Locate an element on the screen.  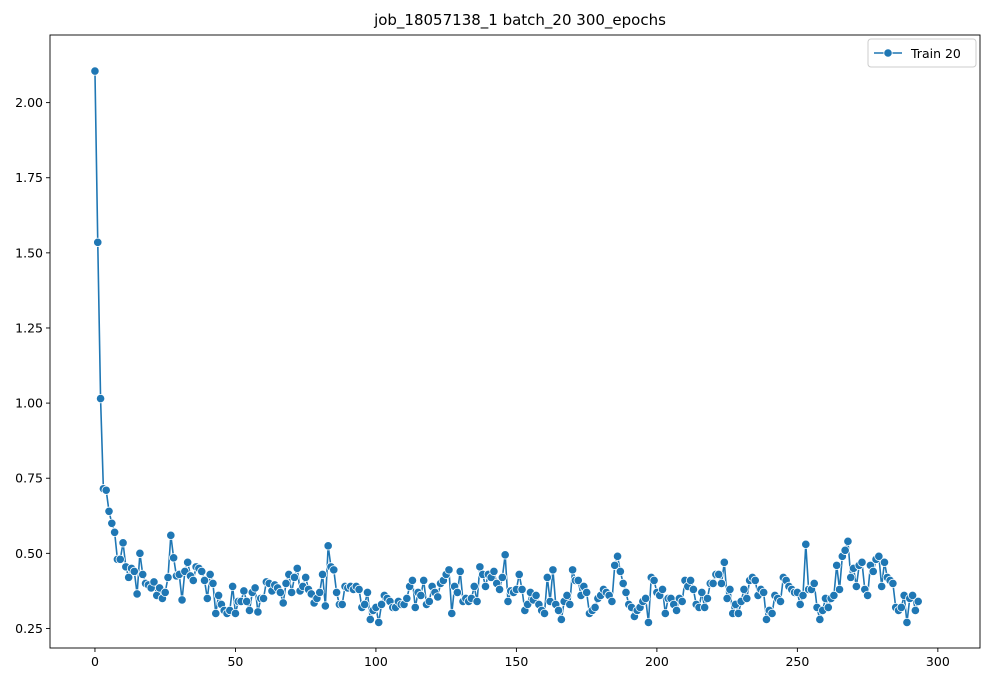
x-tick-label: 250 is located at coordinates (797, 661).